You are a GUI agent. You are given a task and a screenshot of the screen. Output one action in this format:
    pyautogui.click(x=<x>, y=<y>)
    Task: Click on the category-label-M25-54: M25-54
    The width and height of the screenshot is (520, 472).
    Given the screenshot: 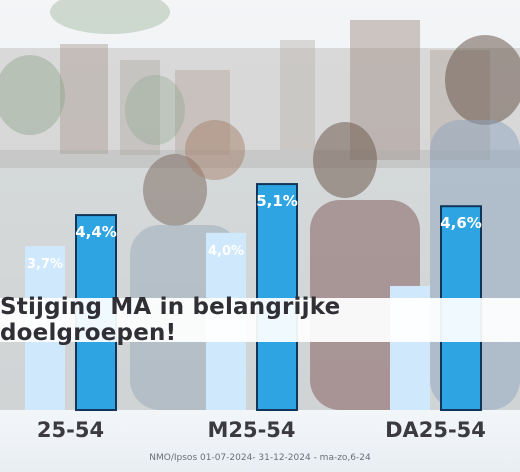 What is the action you would take?
    pyautogui.click(x=251, y=430)
    